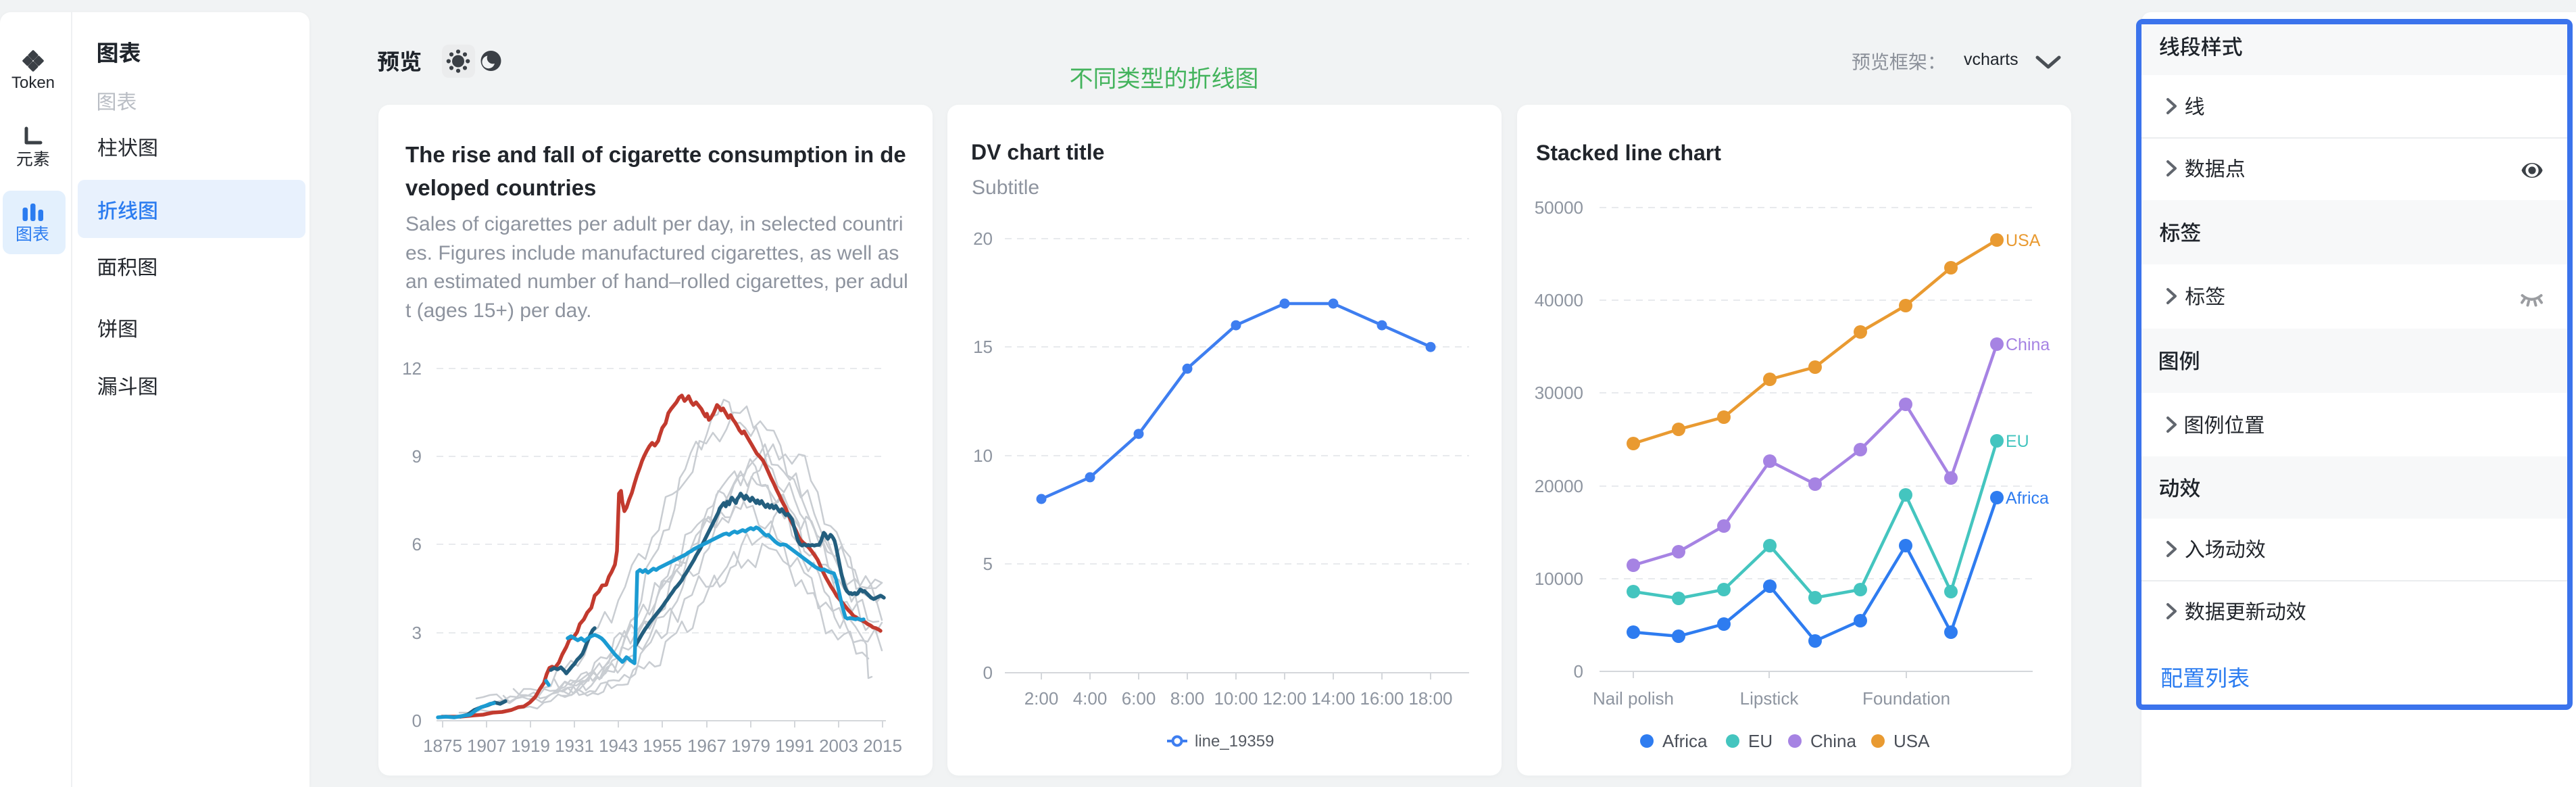  Describe the element at coordinates (619, 746) in the screenshot. I see `svg-text: 1943` at that location.